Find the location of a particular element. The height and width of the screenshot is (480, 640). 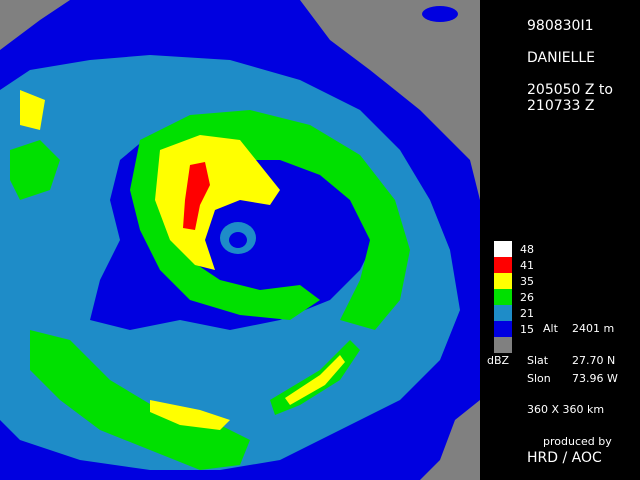

alt-value: 2401 m is located at coordinates (593, 328).